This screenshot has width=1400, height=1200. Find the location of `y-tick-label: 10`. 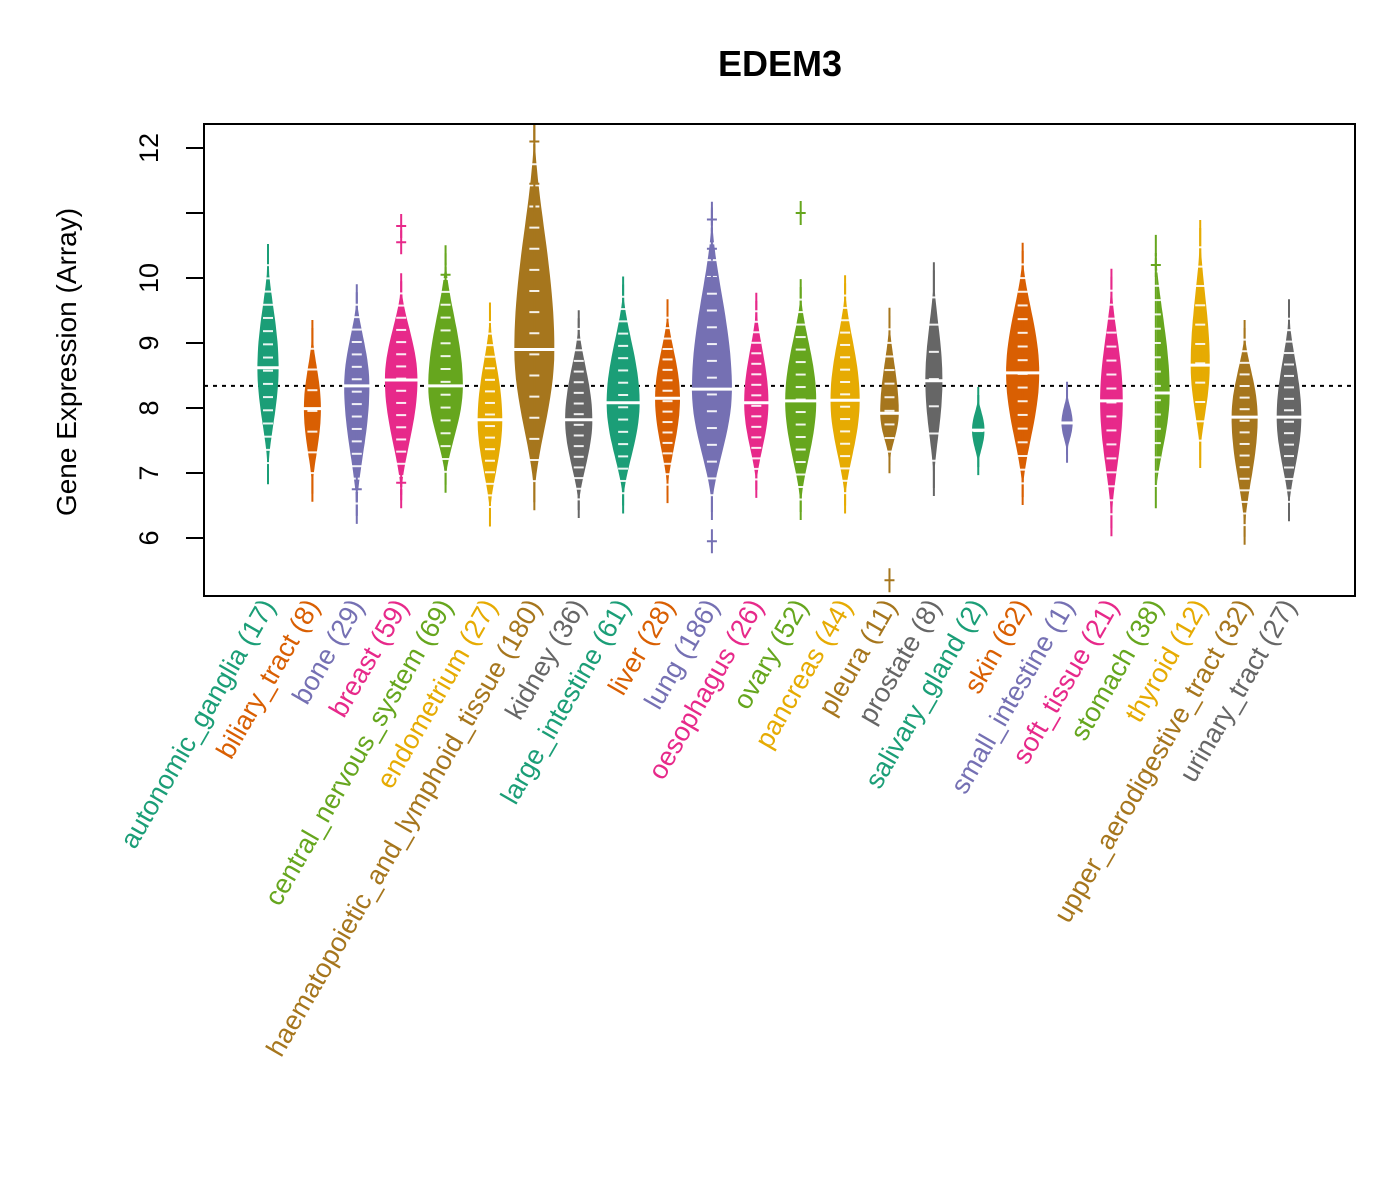

y-tick-label: 10 is located at coordinates (149, 278).